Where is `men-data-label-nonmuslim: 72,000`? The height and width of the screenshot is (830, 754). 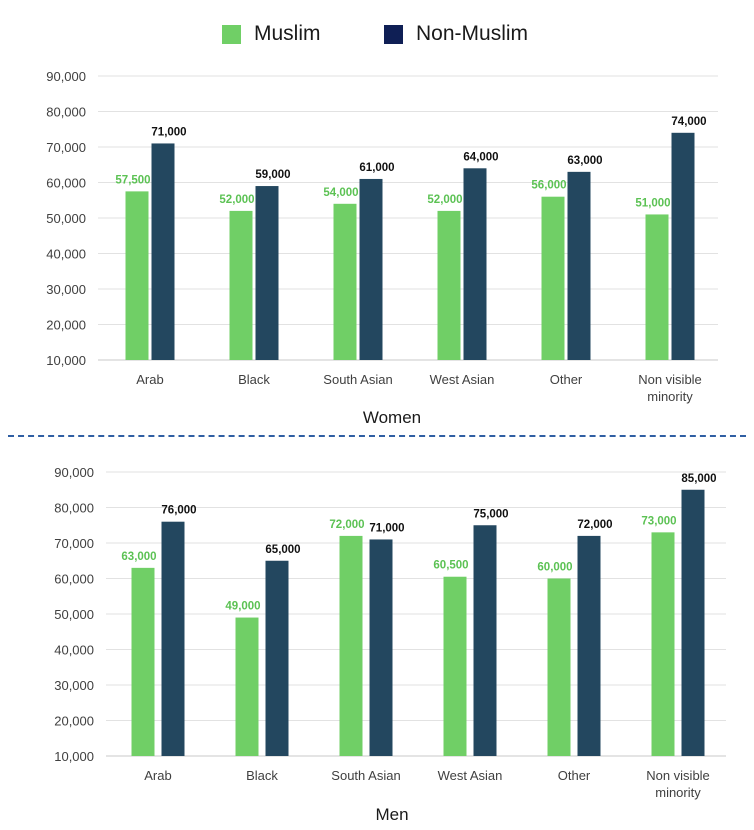
men-data-label-nonmuslim: 72,000 is located at coordinates (594, 525).